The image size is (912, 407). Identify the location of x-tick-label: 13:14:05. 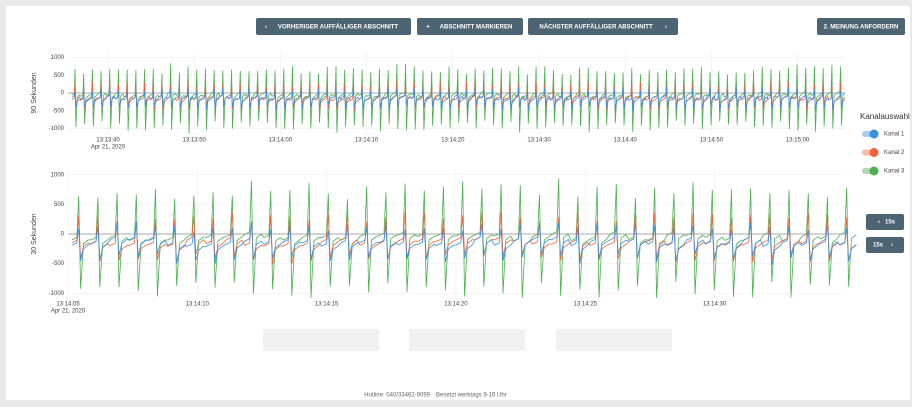
(68, 305).